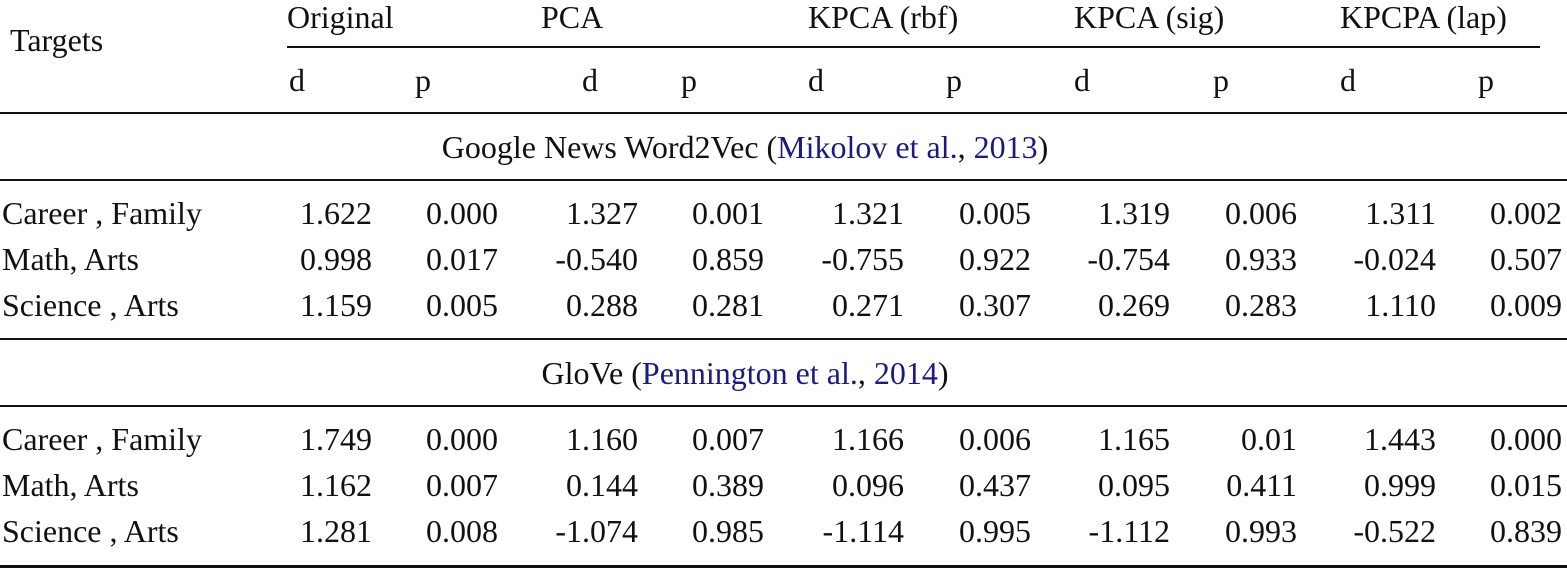 The width and height of the screenshot is (1567, 569). What do you see at coordinates (602, 485) in the screenshot?
I see `cell: 0.144` at bounding box center [602, 485].